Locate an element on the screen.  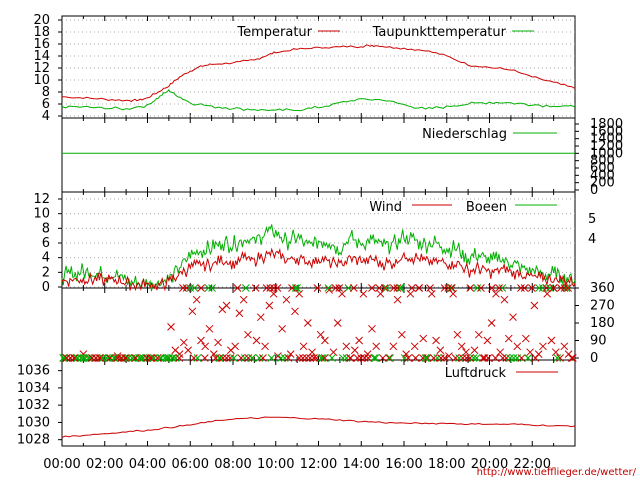
right-tick-label: 800 is located at coordinates (602, 161).